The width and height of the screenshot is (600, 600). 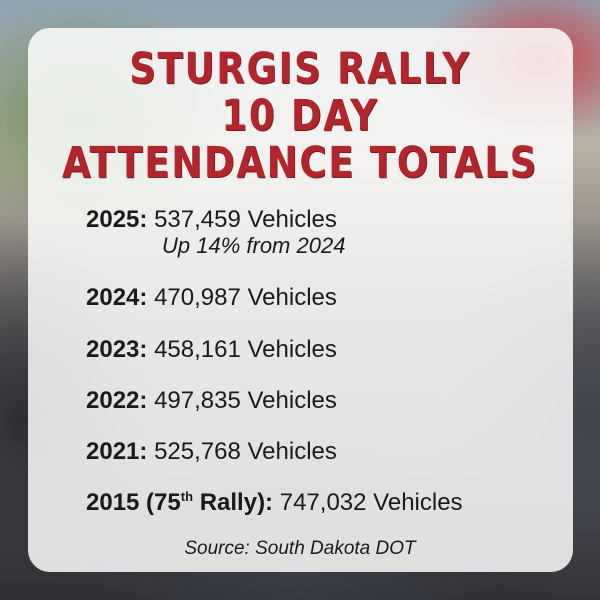 What do you see at coordinates (300, 548) in the screenshot?
I see `source: Source: South Dakota DOT` at bounding box center [300, 548].